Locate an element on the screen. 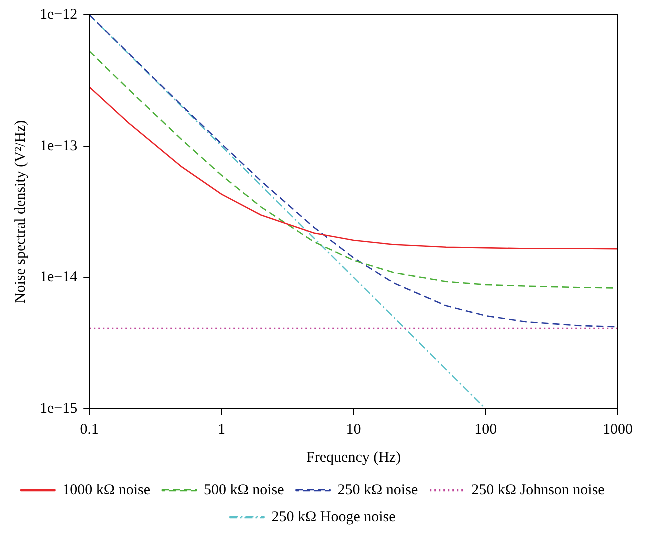  y-tick-label: 1e−12 is located at coordinates (59, 14).